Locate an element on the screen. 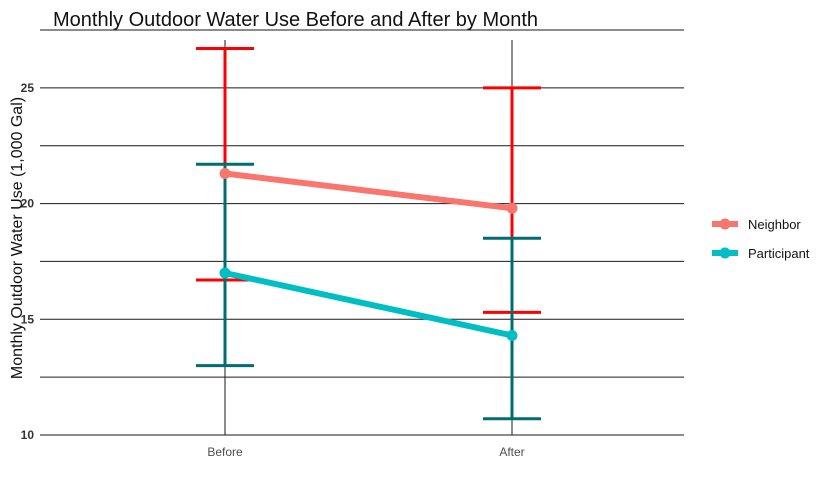  legend-label: Participant is located at coordinates (779, 253).